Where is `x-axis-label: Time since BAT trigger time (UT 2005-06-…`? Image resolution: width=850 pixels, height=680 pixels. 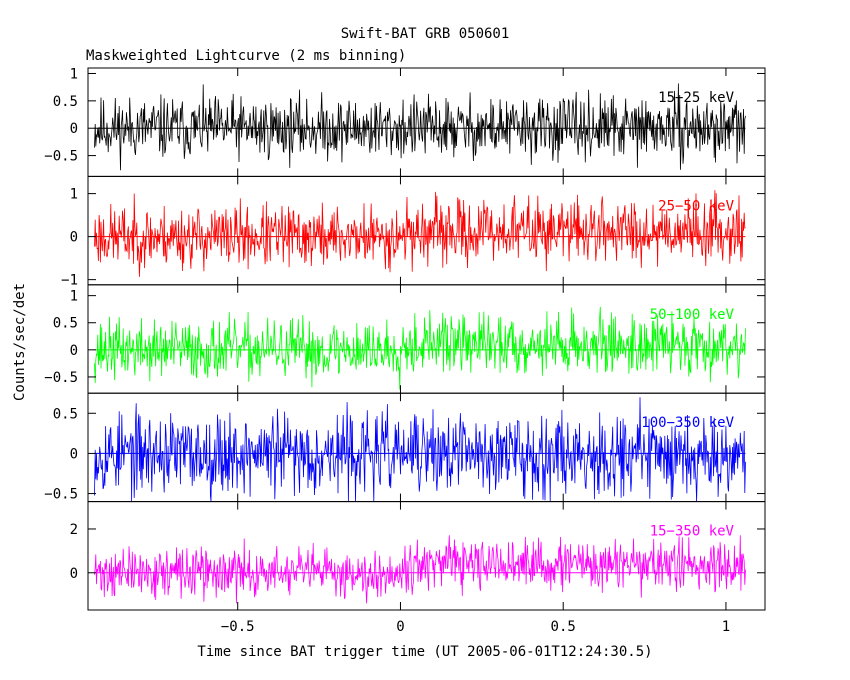
x-axis-label: Time since BAT trigger time (UT 2005-06-… is located at coordinates (424, 652).